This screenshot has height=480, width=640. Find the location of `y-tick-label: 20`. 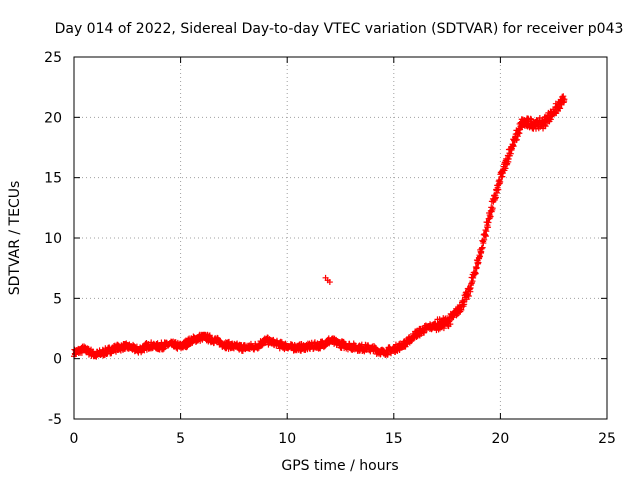

y-tick-label: 20 is located at coordinates (53, 118).